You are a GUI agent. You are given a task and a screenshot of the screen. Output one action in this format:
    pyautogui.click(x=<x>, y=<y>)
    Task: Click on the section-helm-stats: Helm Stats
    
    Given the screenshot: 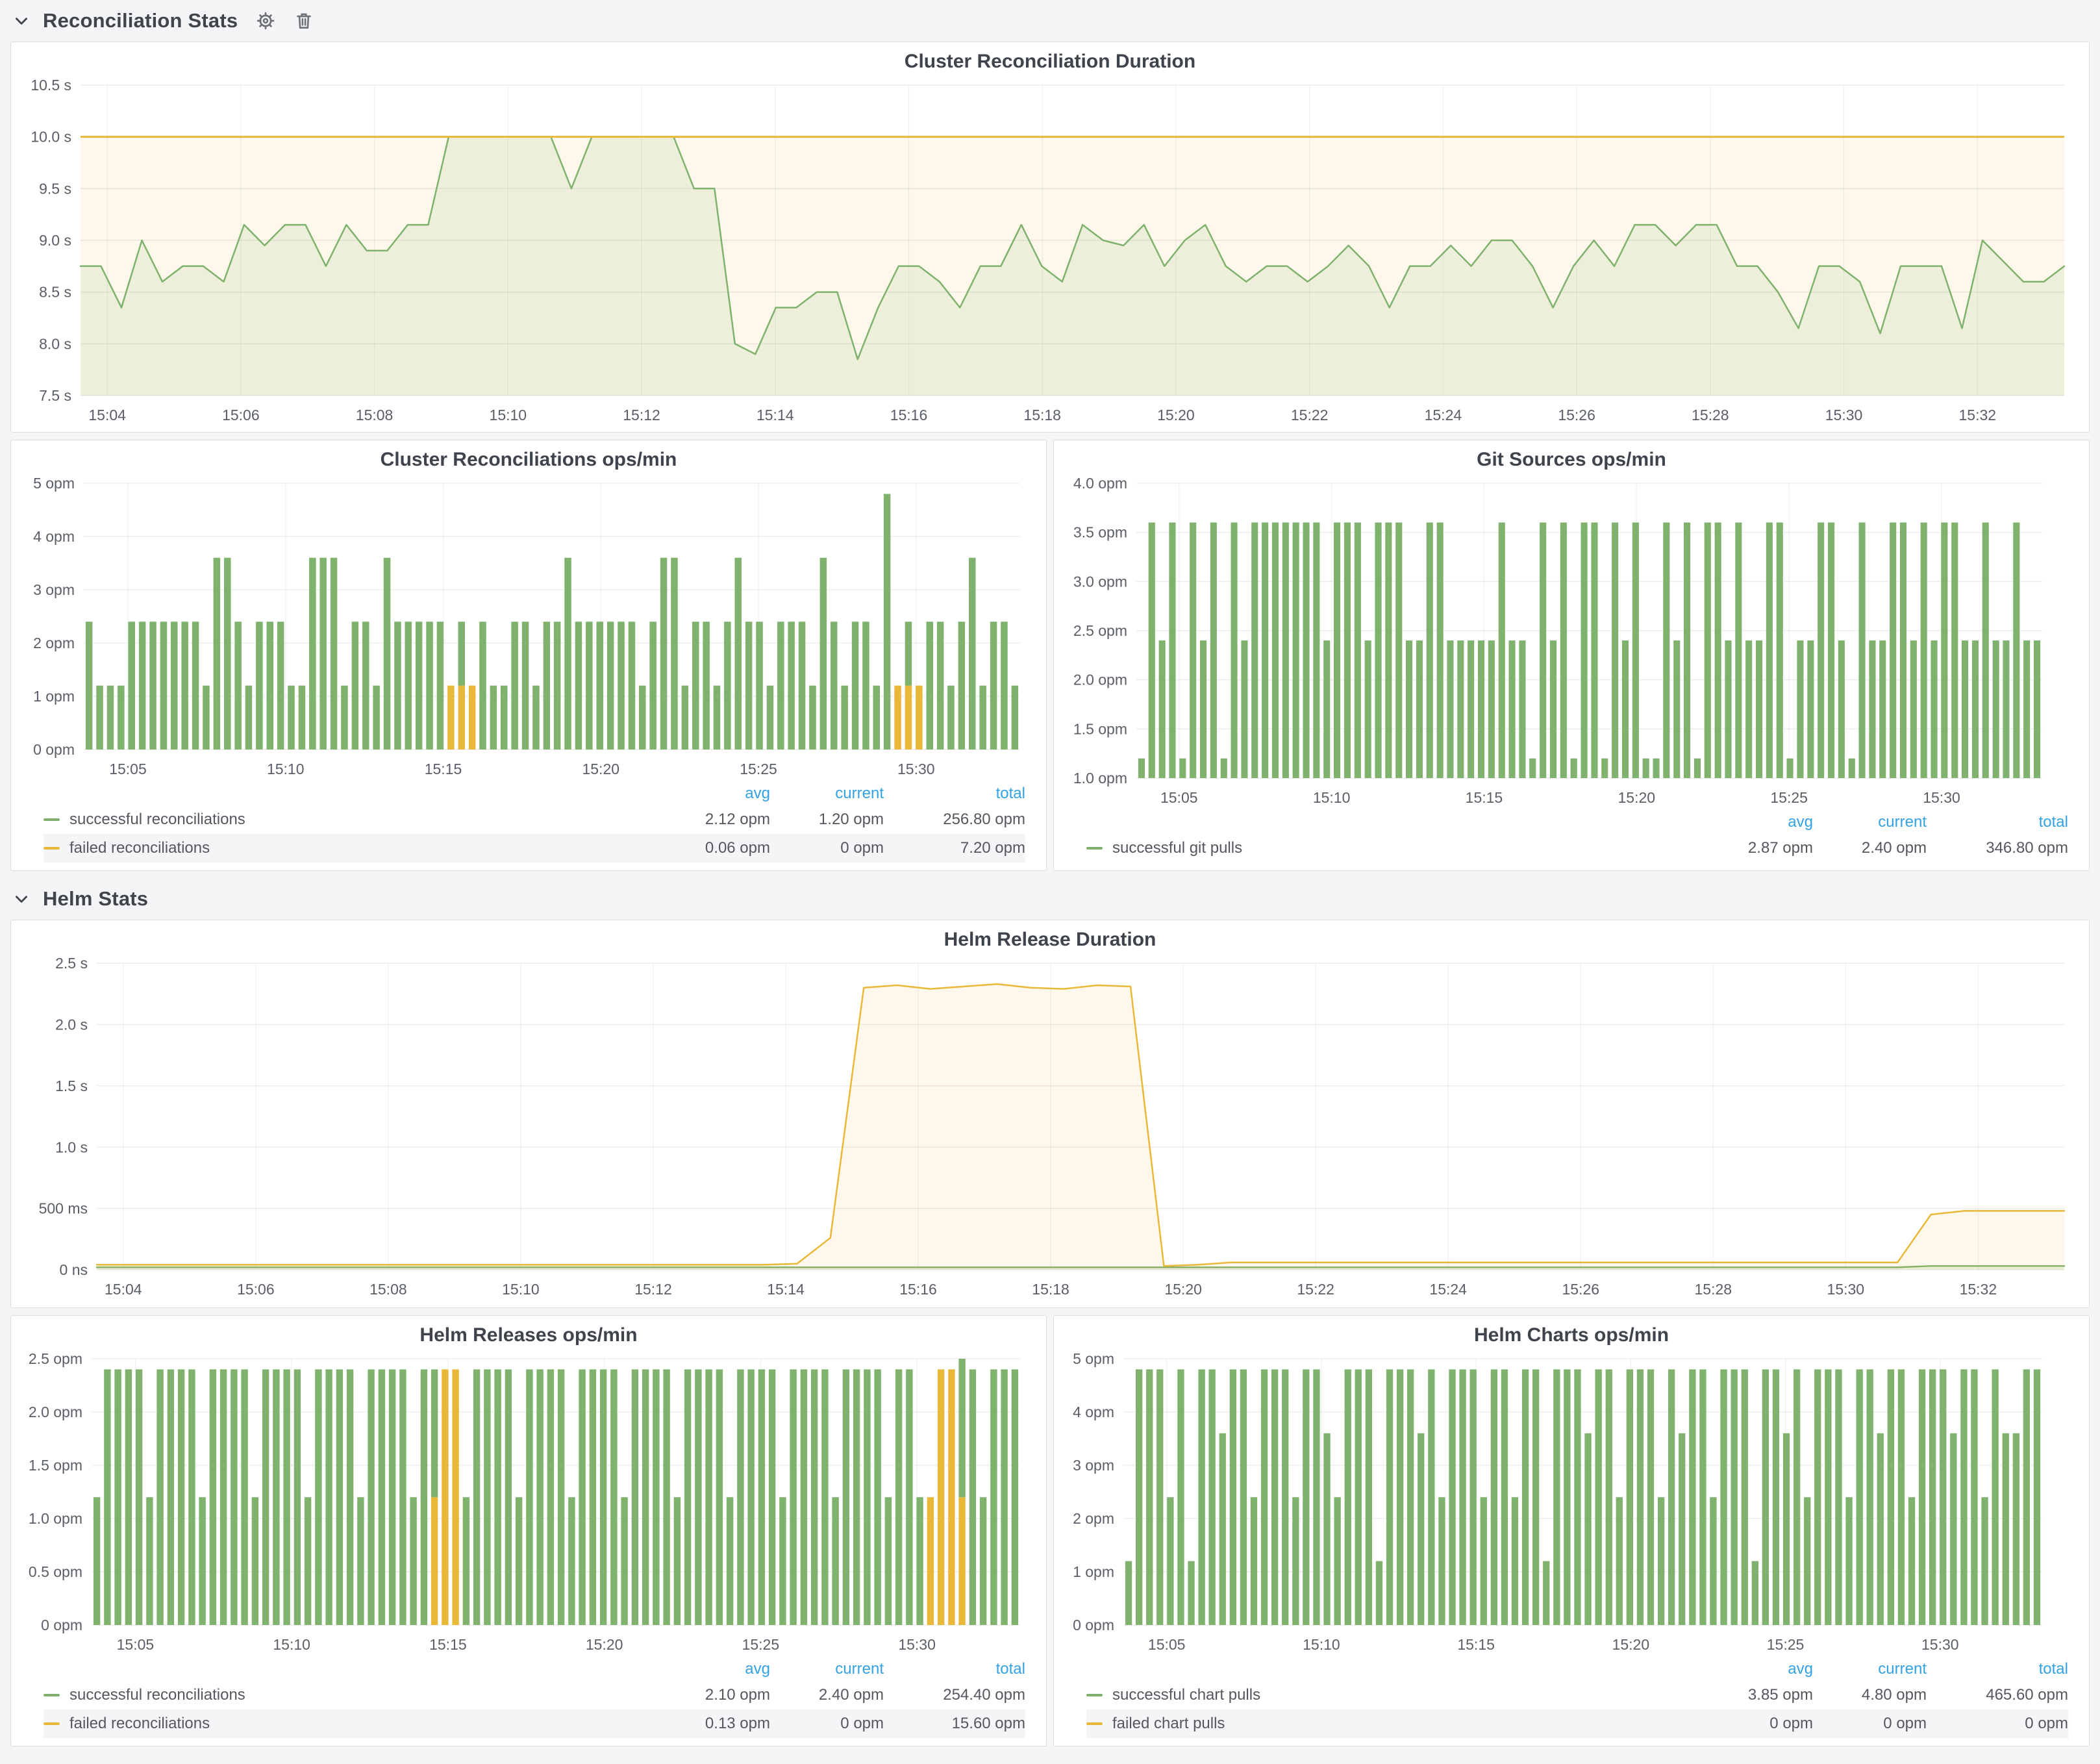 What is the action you would take?
    pyautogui.click(x=1050, y=899)
    